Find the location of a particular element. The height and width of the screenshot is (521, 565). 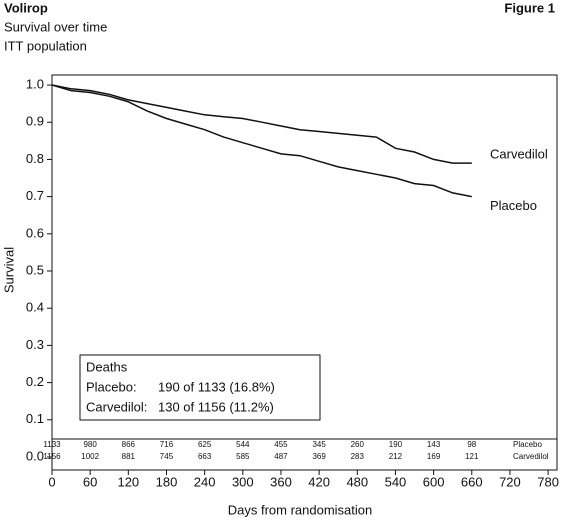

deaths-text: 190 of 1133 (16.8%) is located at coordinates (216, 386).